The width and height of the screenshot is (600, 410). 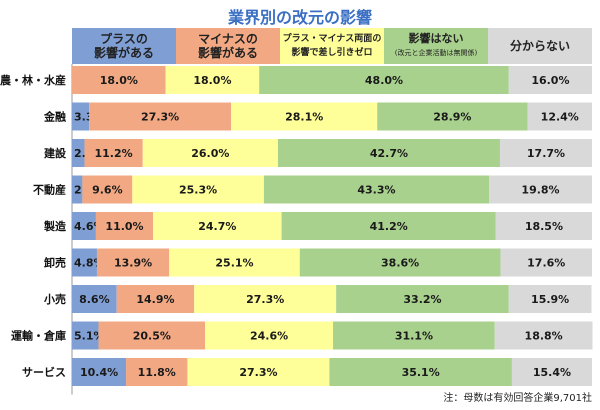 I want to click on data-label: 31.1%, so click(x=414, y=336).